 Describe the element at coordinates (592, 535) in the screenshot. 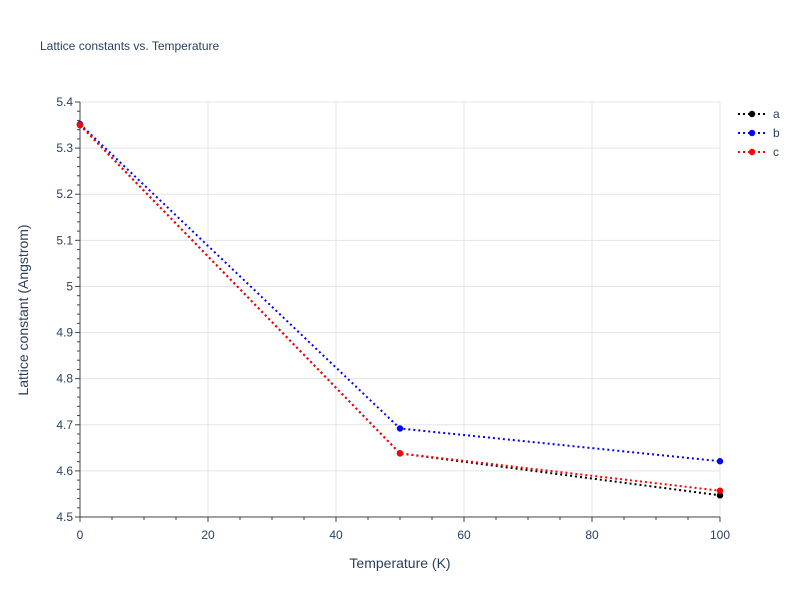

I see `x-tick-label: 80` at that location.